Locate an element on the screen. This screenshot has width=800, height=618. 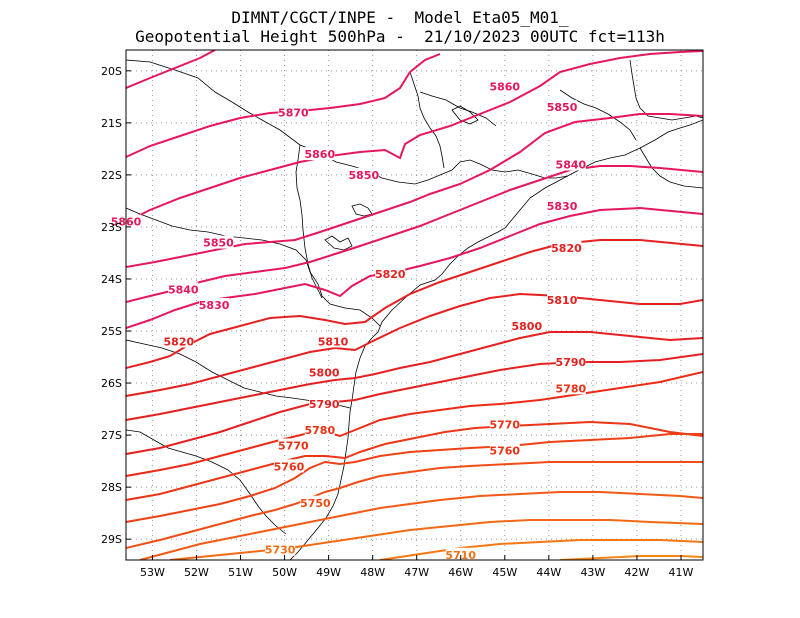
lon-tick-label: 42W is located at coordinates (636, 572).